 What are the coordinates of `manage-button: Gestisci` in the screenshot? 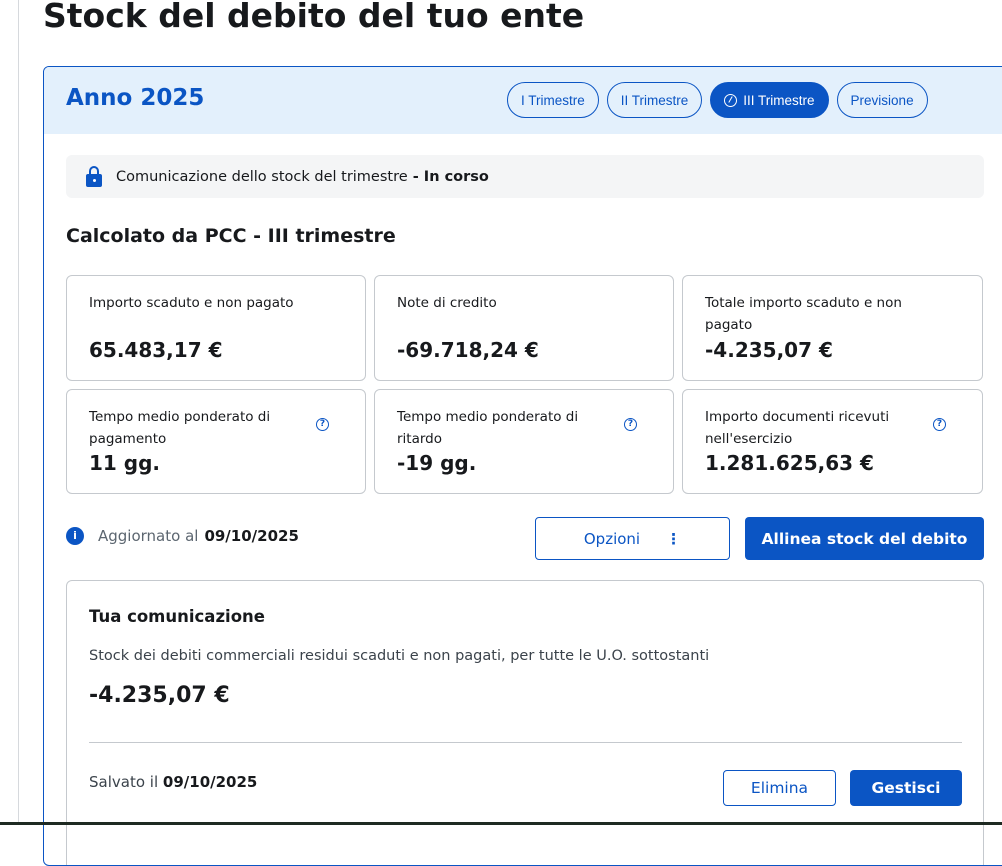 It's located at (906, 788).